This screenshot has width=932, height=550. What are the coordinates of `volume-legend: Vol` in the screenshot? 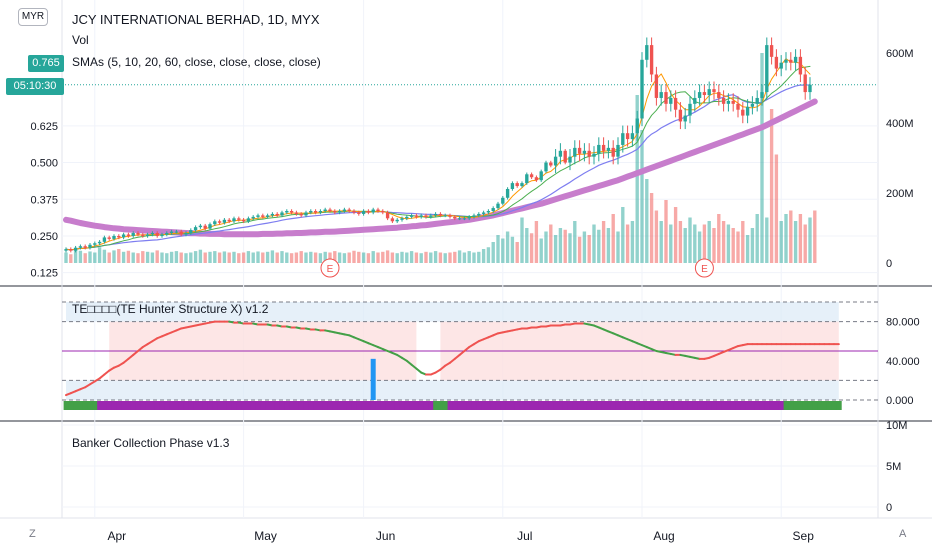 It's located at (80, 40).